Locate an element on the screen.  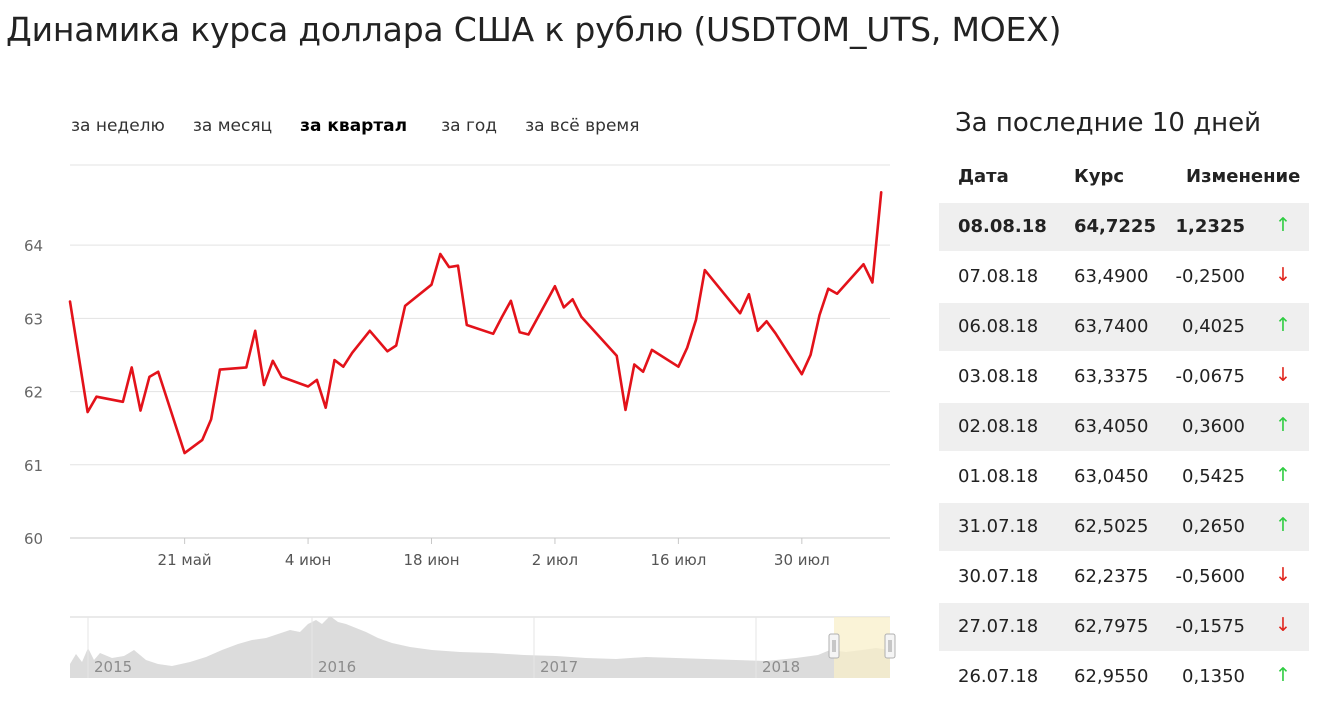
table-row: 26.07.18 62,9550 0,1350 ↑ is located at coordinates (1124, 677).